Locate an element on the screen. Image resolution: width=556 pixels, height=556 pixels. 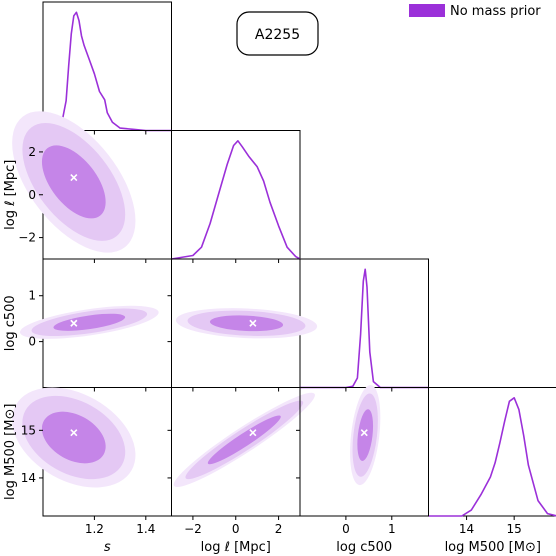
x-axis-label-1: log ℓ [Mpc] is located at coordinates (236, 547).